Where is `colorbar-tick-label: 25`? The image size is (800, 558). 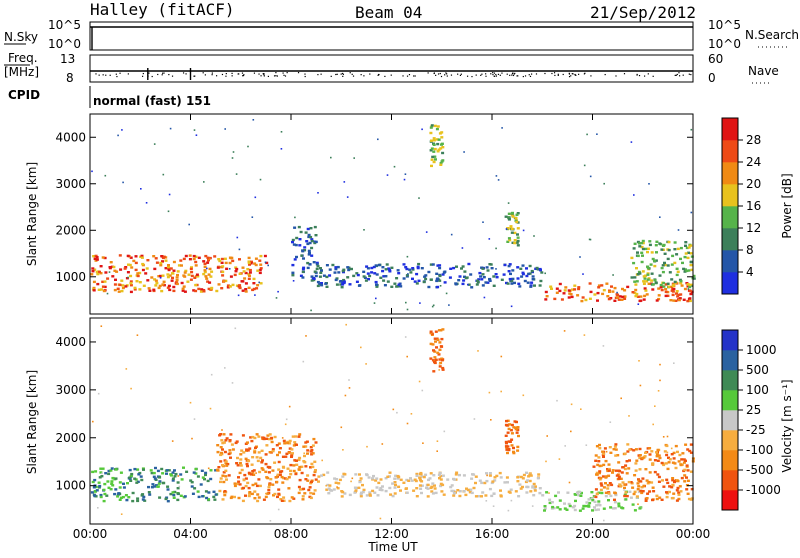 colorbar-tick-label: 25 is located at coordinates (753, 410).